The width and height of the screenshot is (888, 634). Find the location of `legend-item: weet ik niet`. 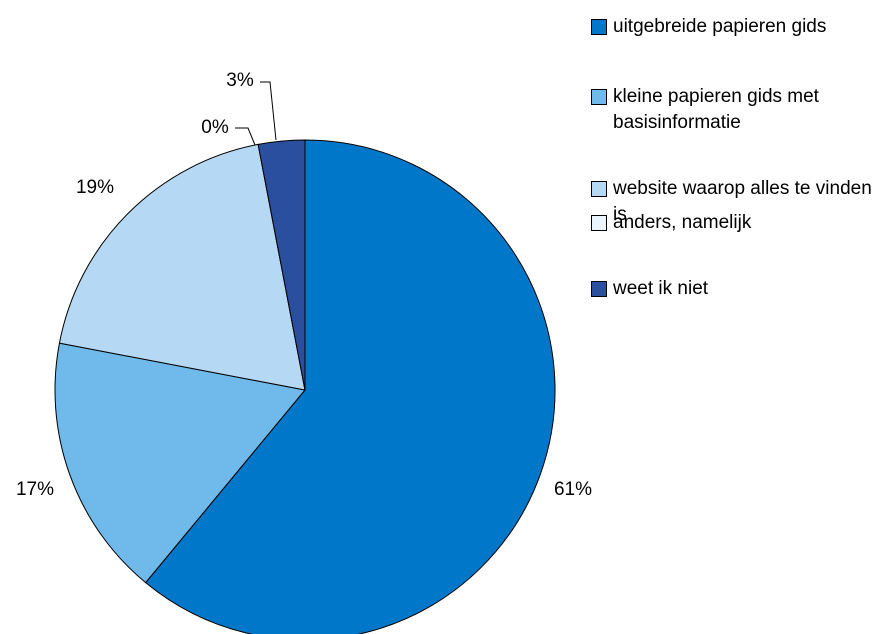

legend-item: weet ik niet is located at coordinates (739, 289).